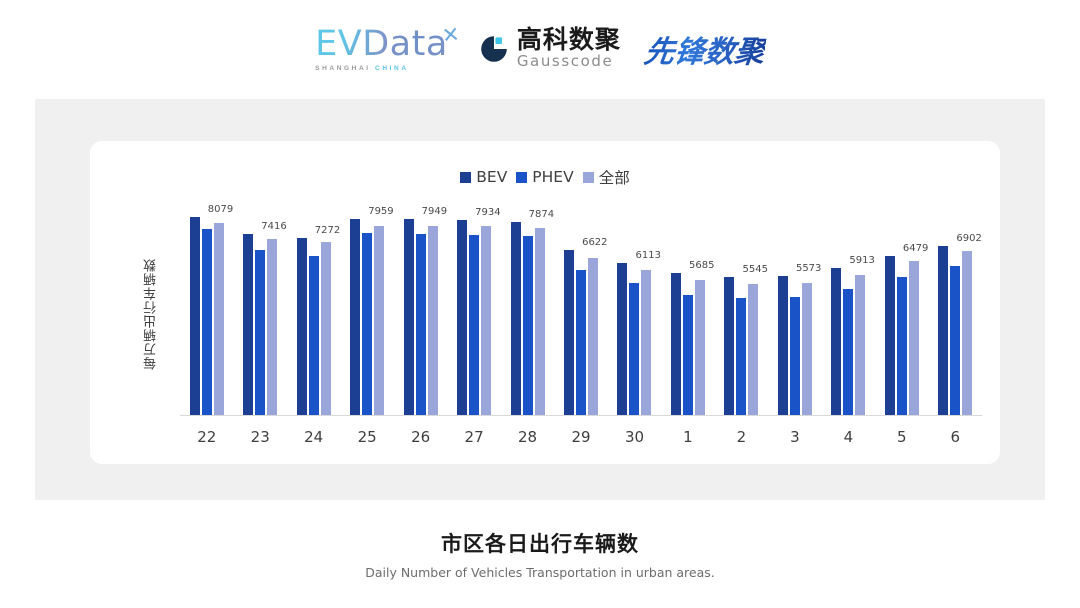 The width and height of the screenshot is (1080, 608). Describe the element at coordinates (381, 43) in the screenshot. I see `evdata-wordmark: EVData` at that location.